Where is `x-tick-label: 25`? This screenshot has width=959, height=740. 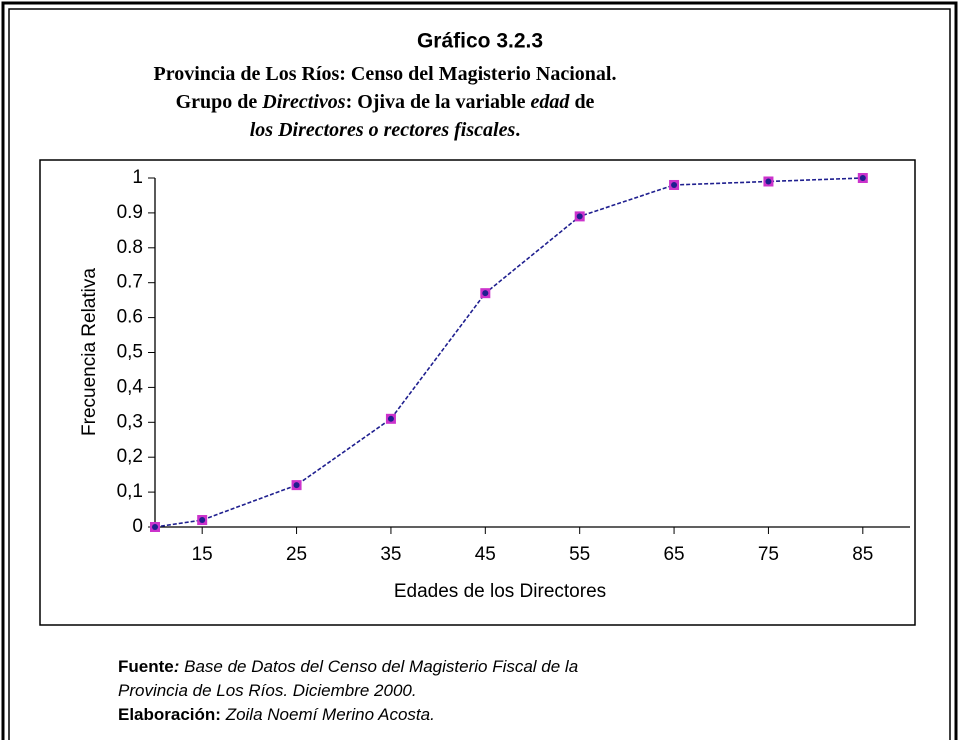
x-tick-label: 25 is located at coordinates (296, 554).